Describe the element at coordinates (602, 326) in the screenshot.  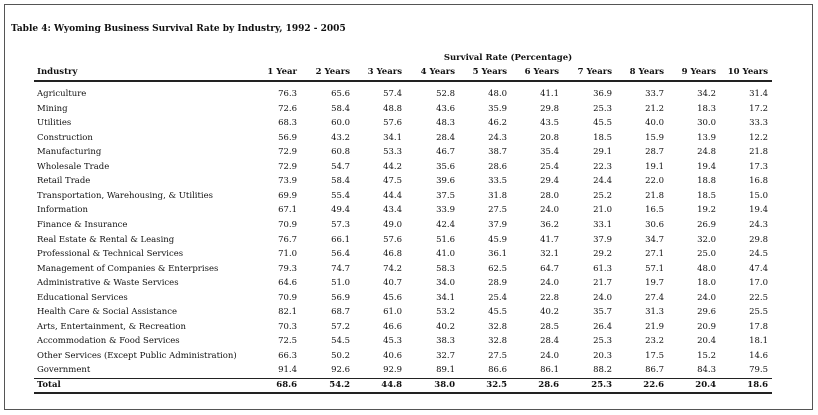
I see `cell: 26.4` at that location.